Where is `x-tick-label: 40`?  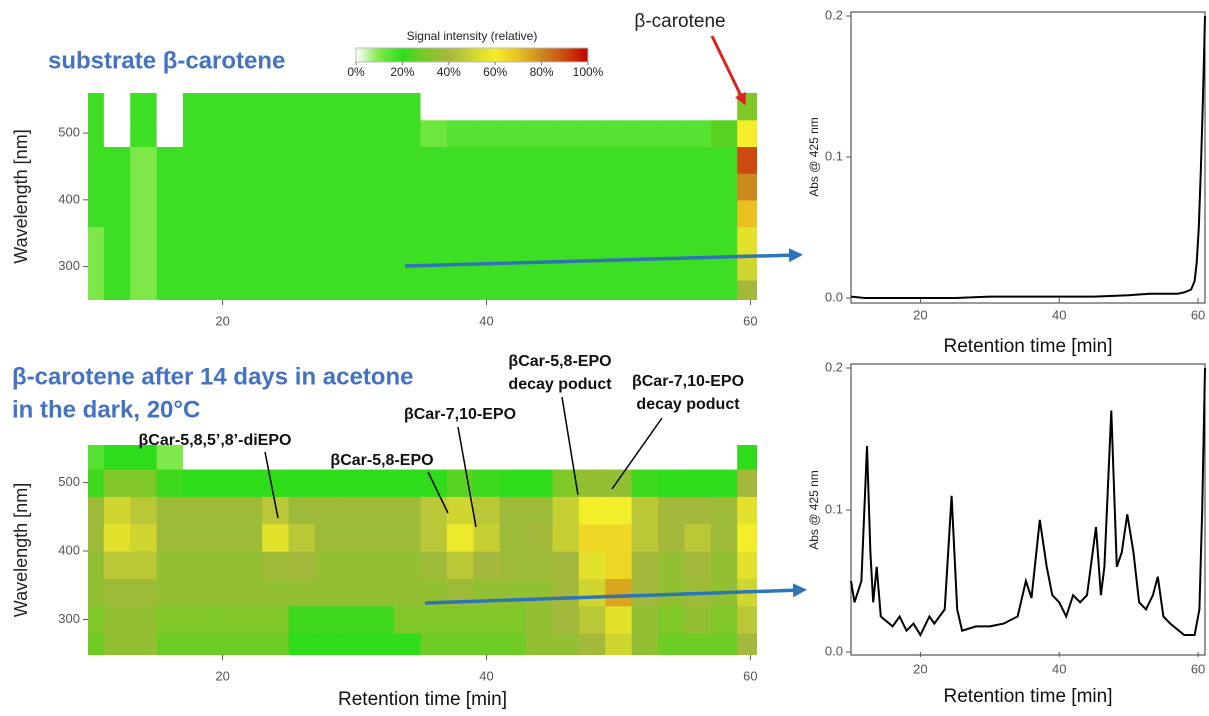 x-tick-label: 40 is located at coordinates (1059, 314).